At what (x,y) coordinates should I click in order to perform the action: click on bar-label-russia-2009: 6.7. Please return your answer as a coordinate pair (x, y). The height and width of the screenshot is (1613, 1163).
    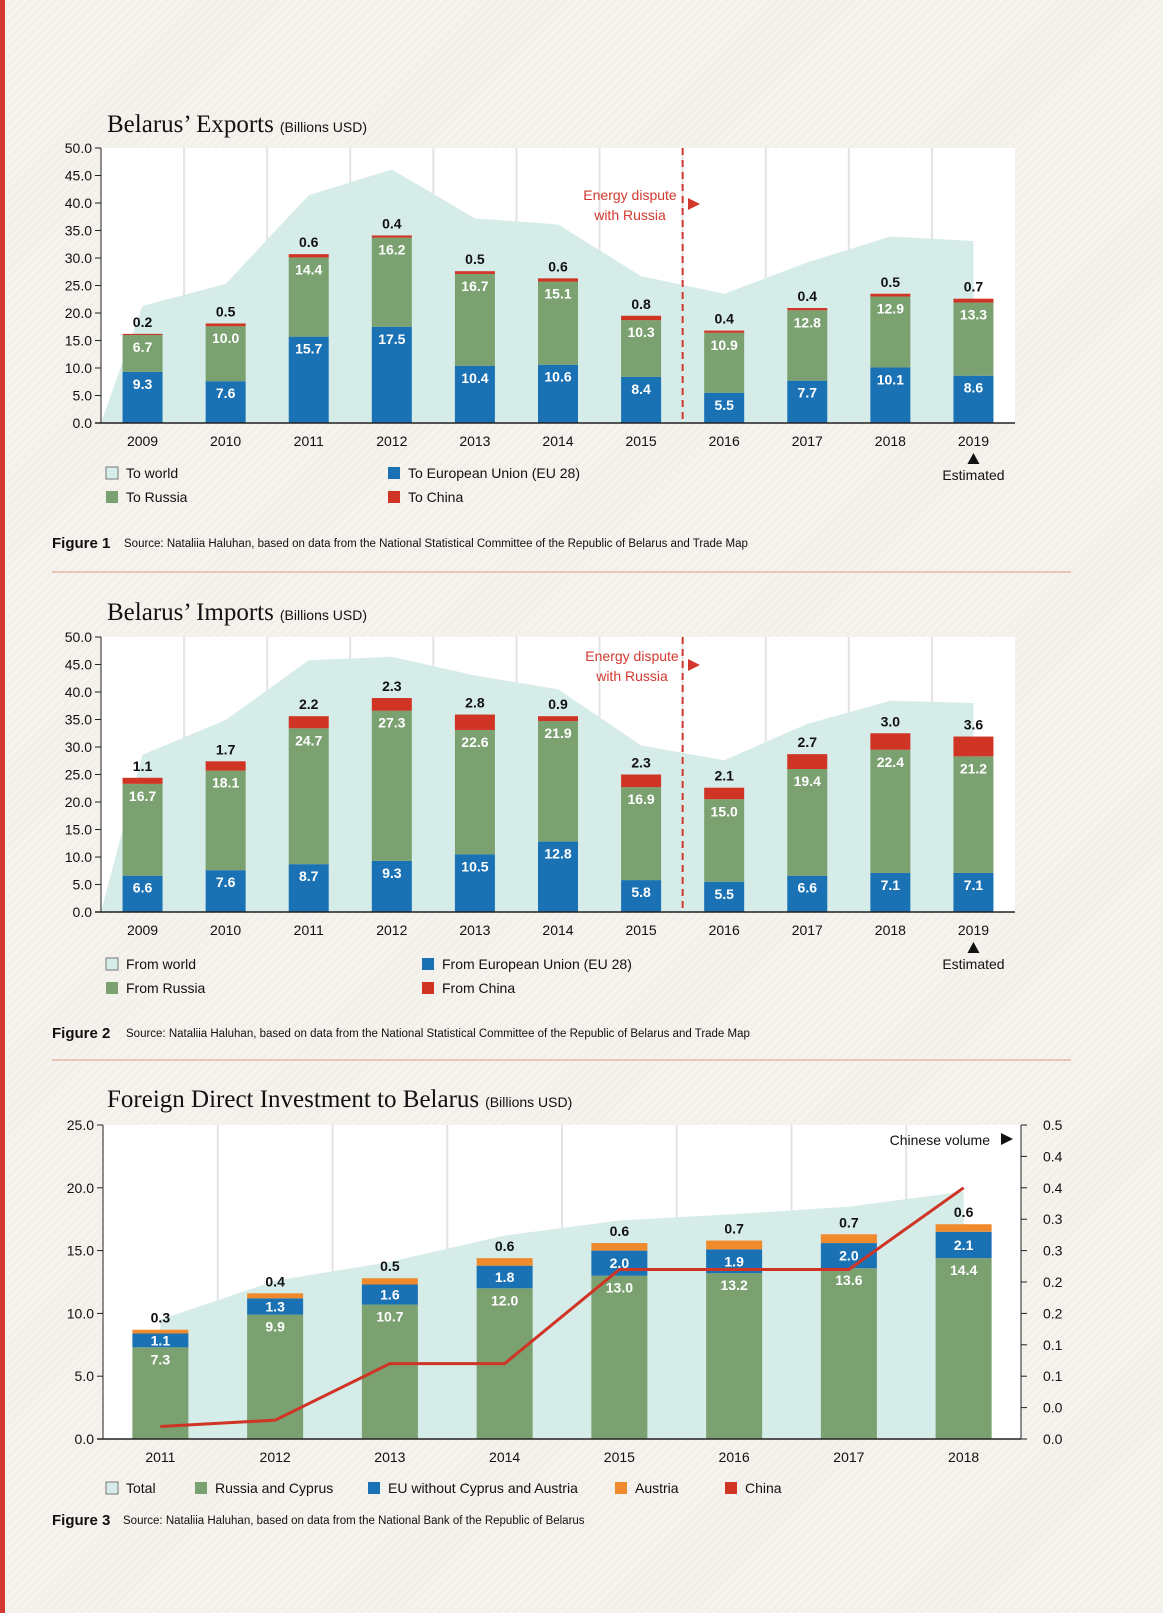
    Looking at the image, I should click on (143, 347).